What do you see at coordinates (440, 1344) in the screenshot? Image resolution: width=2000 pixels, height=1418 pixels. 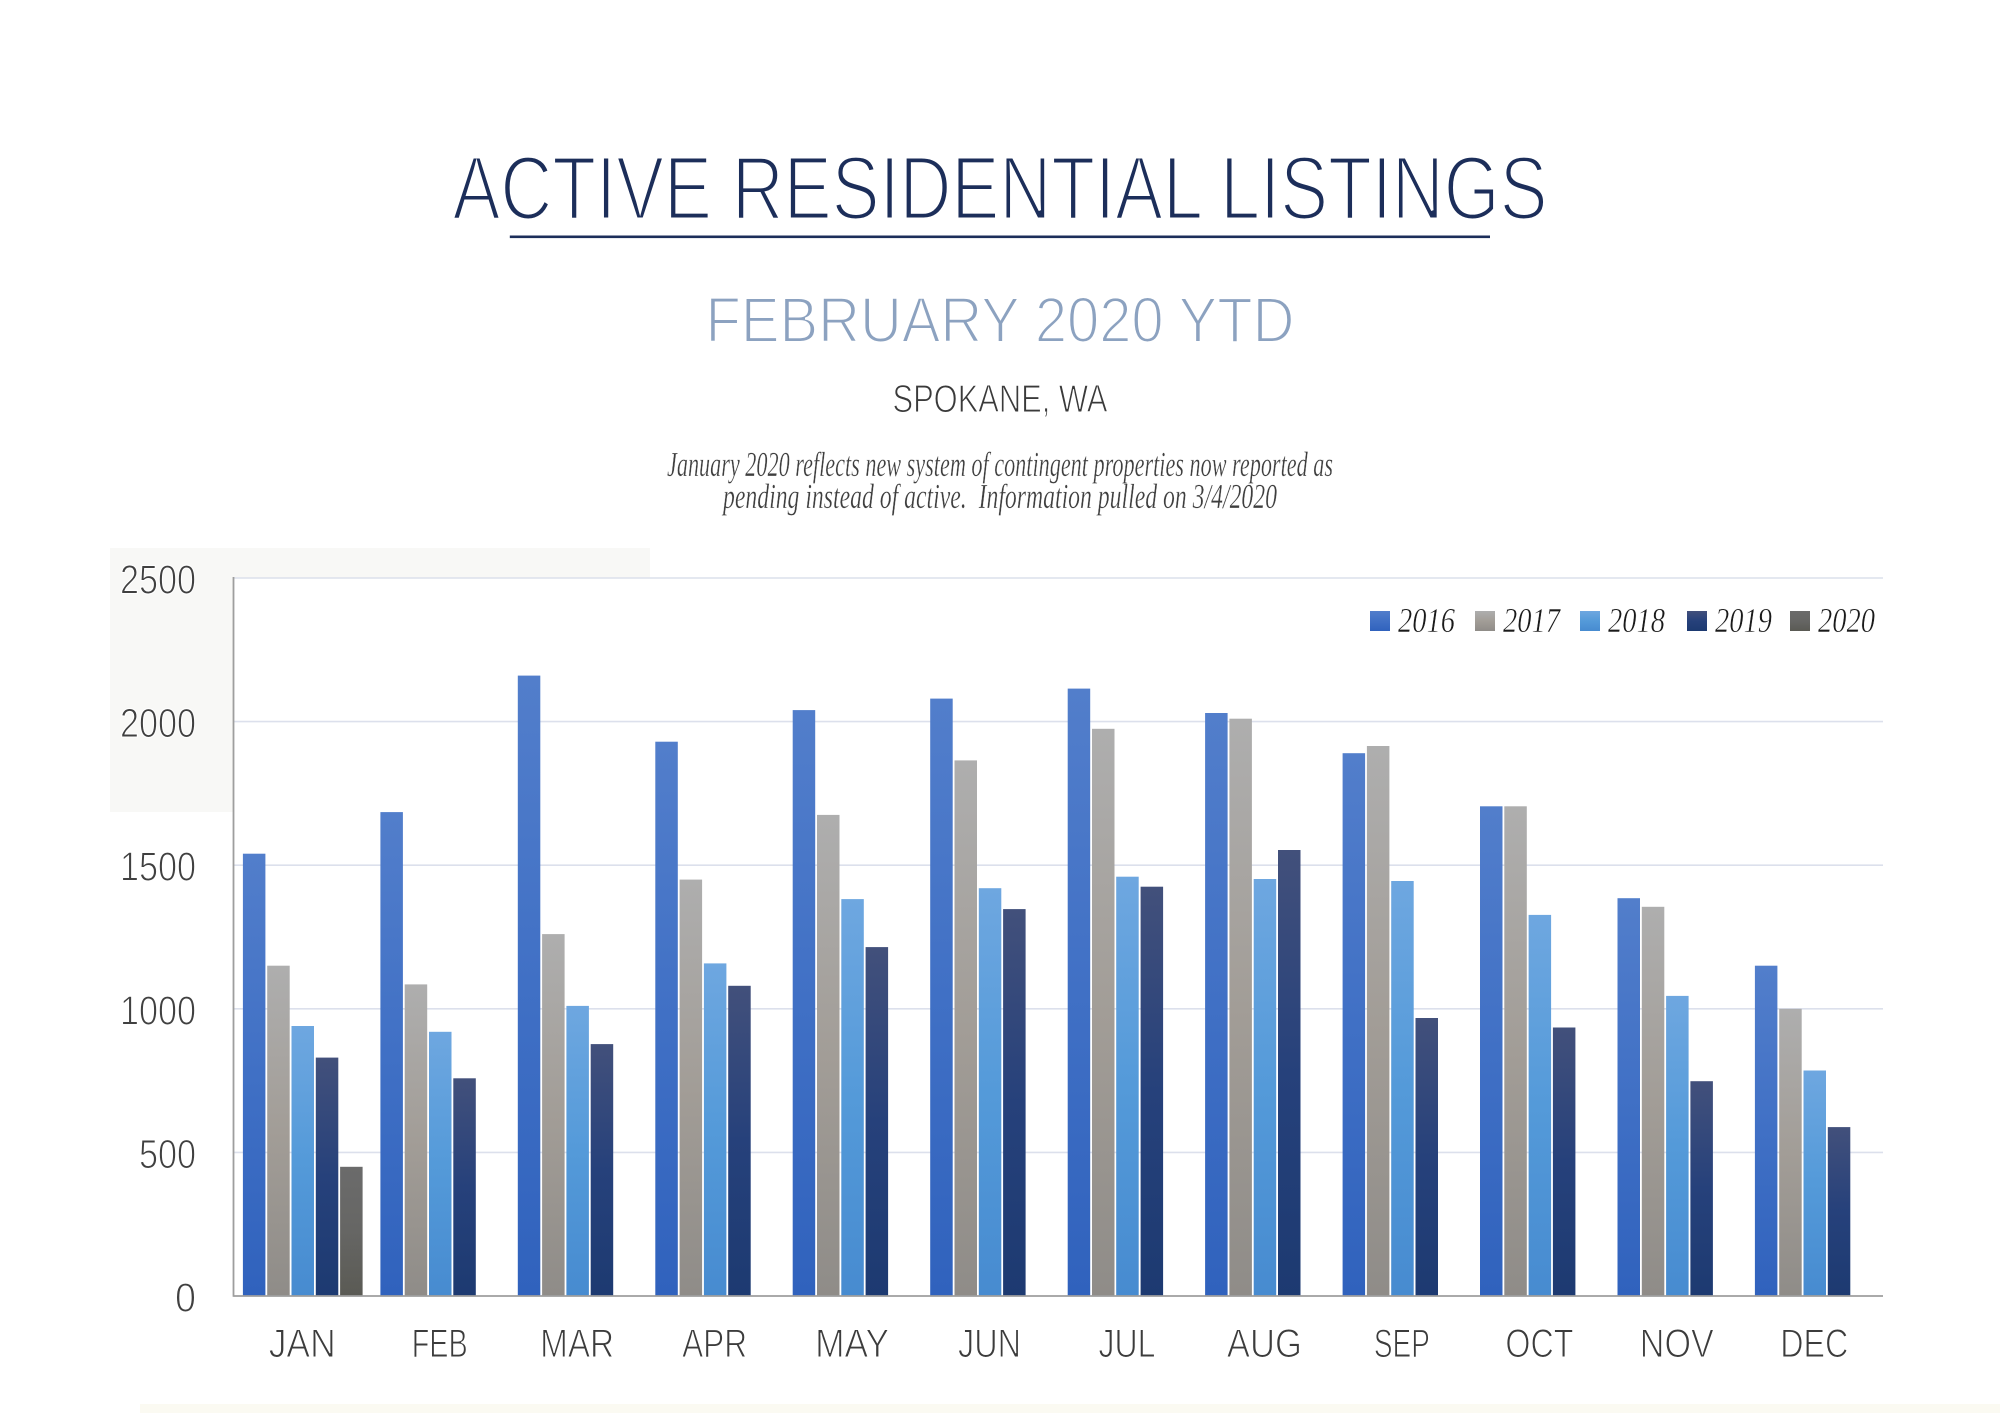 I see `svg-text: FEB` at bounding box center [440, 1344].